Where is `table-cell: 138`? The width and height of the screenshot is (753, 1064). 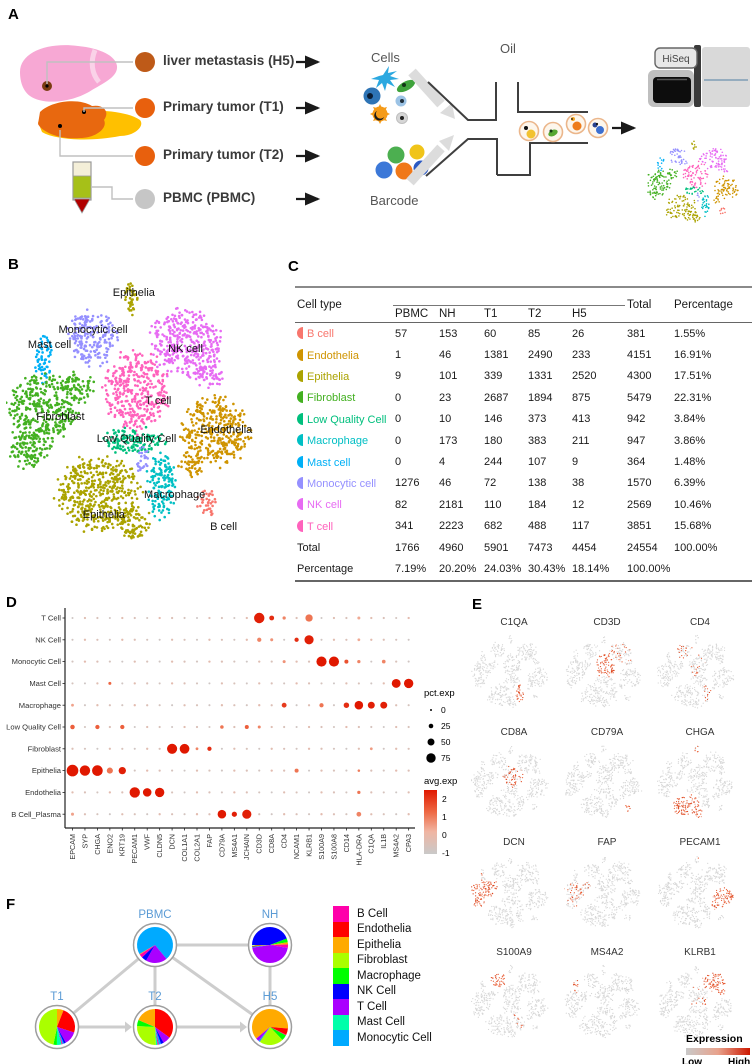 table-cell: 138 is located at coordinates (537, 483).